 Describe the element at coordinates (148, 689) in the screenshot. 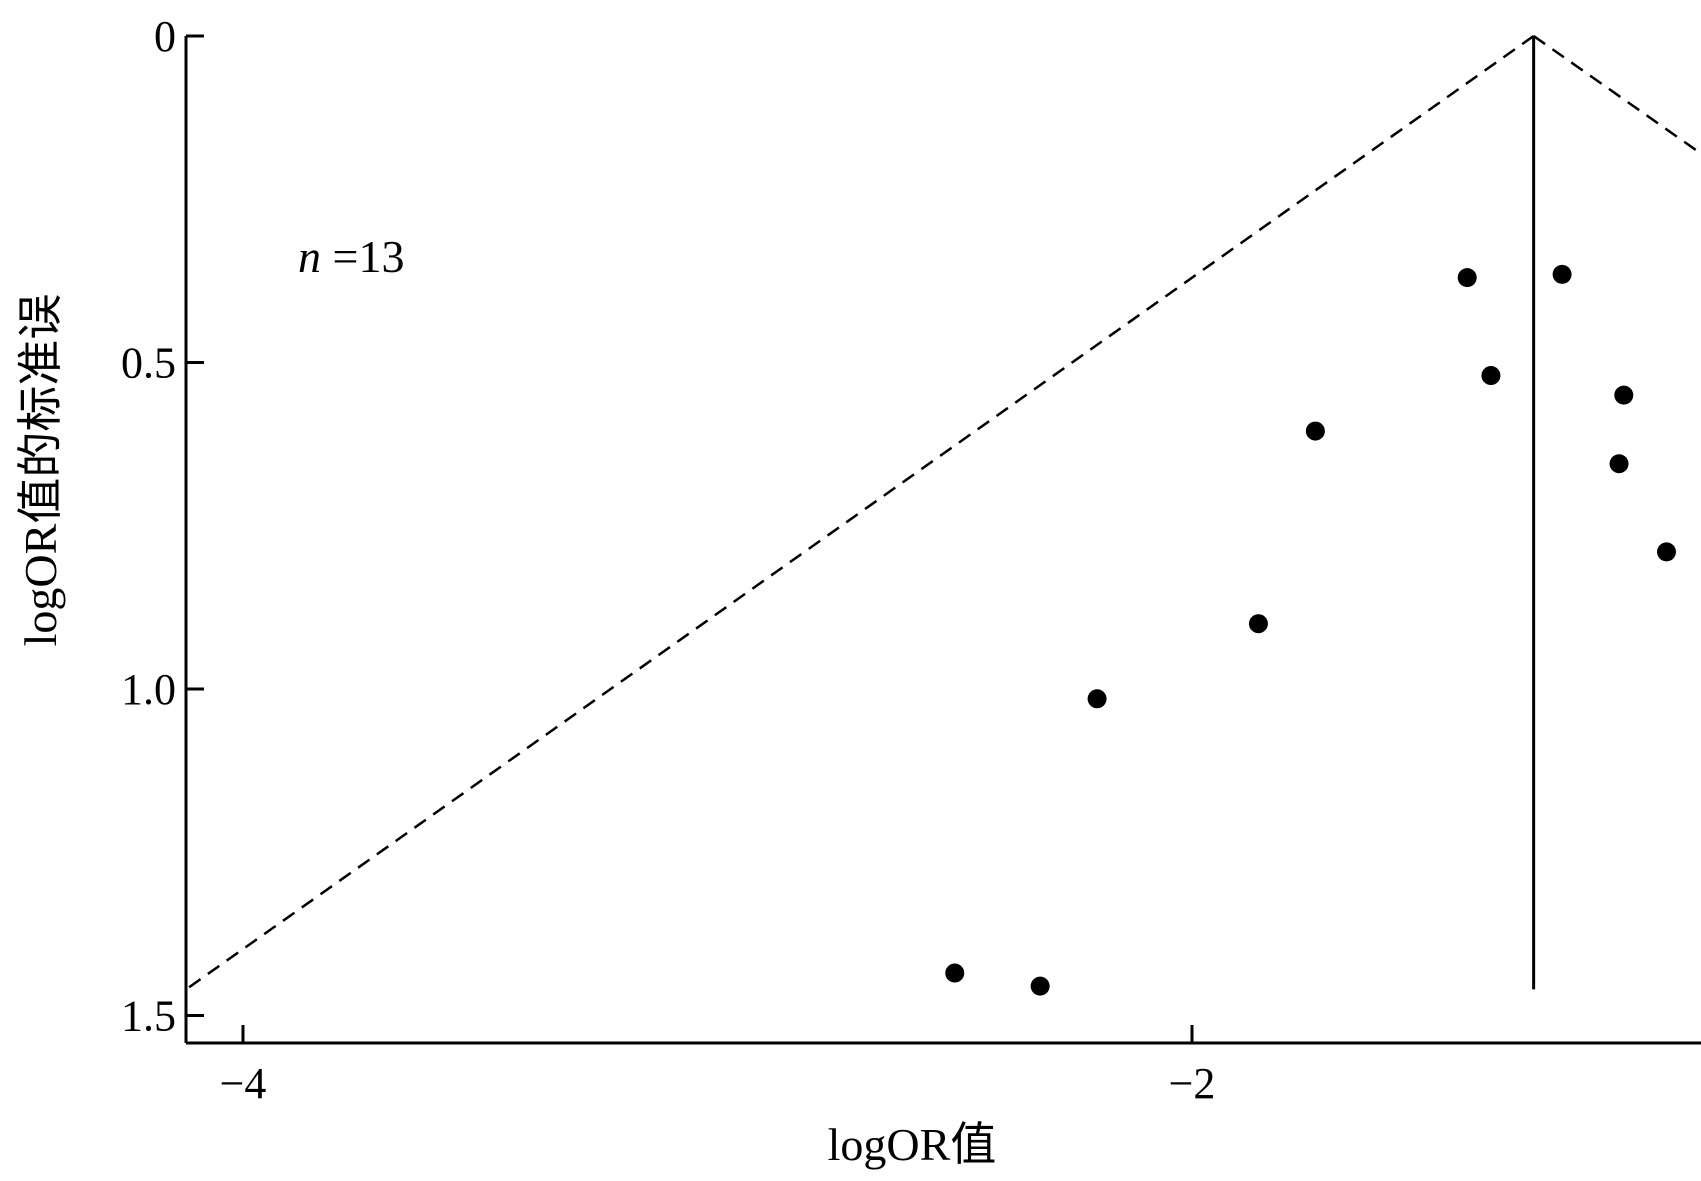

I see `y-tick-label: 1.0` at that location.